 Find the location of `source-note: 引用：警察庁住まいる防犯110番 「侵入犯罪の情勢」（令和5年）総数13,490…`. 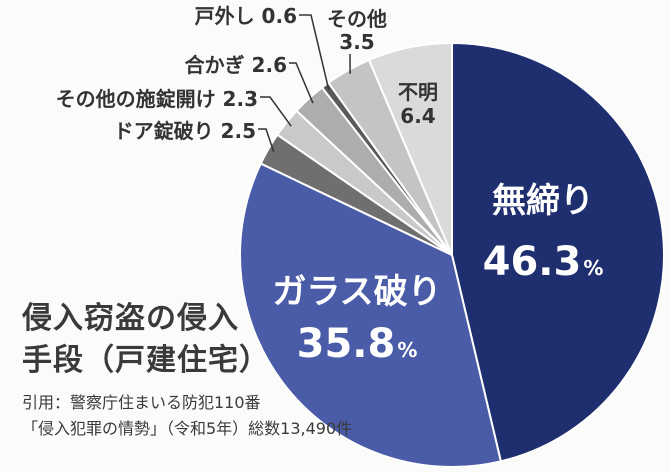

source-note: 引用：警察庁住まいる防犯110番 「侵入犯罪の情勢」（令和5年）総数13,490… is located at coordinates (187, 416).